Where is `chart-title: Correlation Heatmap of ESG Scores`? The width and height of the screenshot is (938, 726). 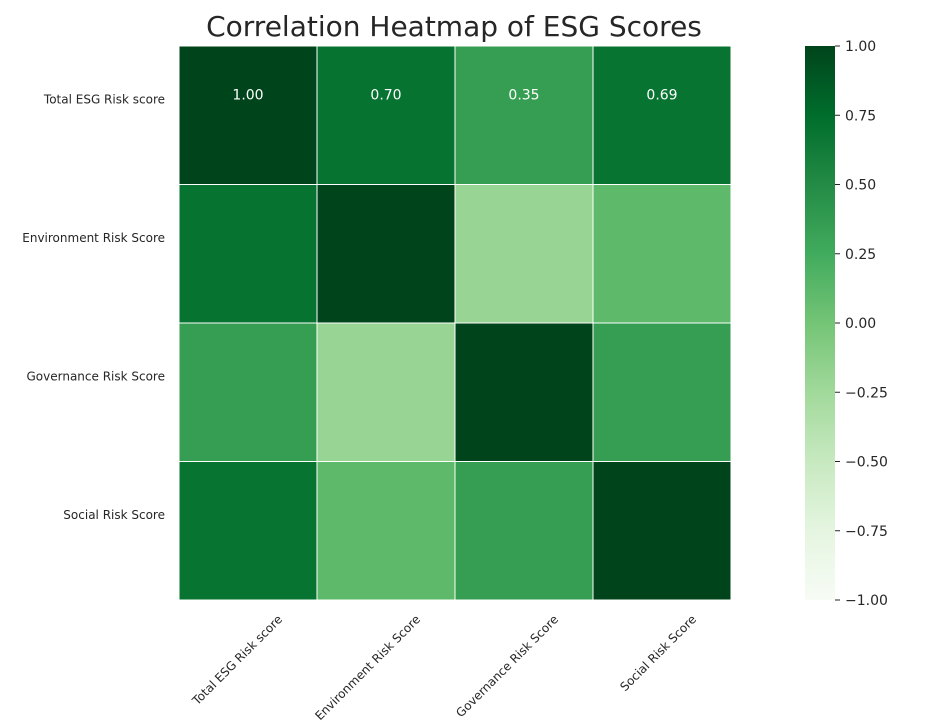
chart-title: Correlation Heatmap of ESG Scores is located at coordinates (454, 26).